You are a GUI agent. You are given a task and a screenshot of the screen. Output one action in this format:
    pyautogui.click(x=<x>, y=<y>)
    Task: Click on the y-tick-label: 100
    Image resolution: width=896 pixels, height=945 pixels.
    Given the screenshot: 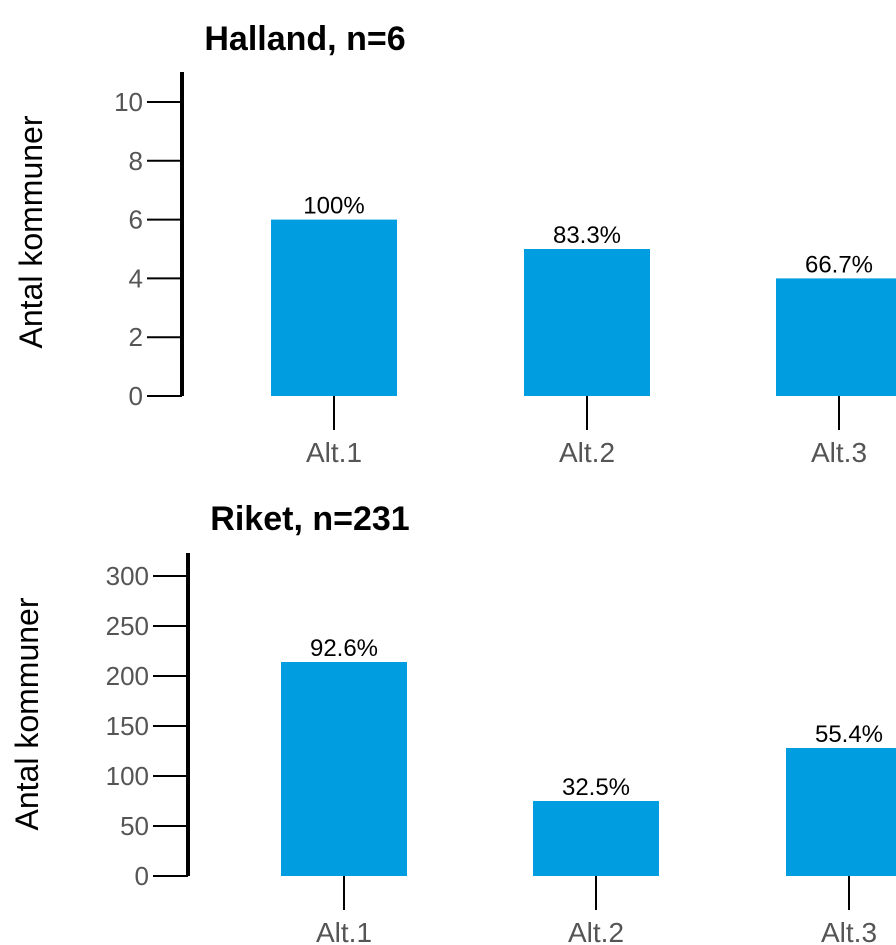 What is the action you would take?
    pyautogui.click(x=127, y=776)
    